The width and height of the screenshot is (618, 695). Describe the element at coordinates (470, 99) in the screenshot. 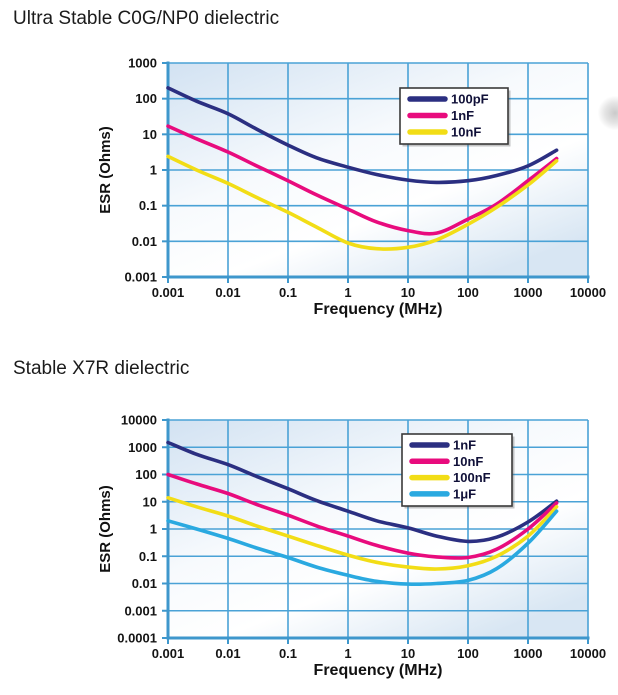

I see `legend-label: 100pF` at that location.